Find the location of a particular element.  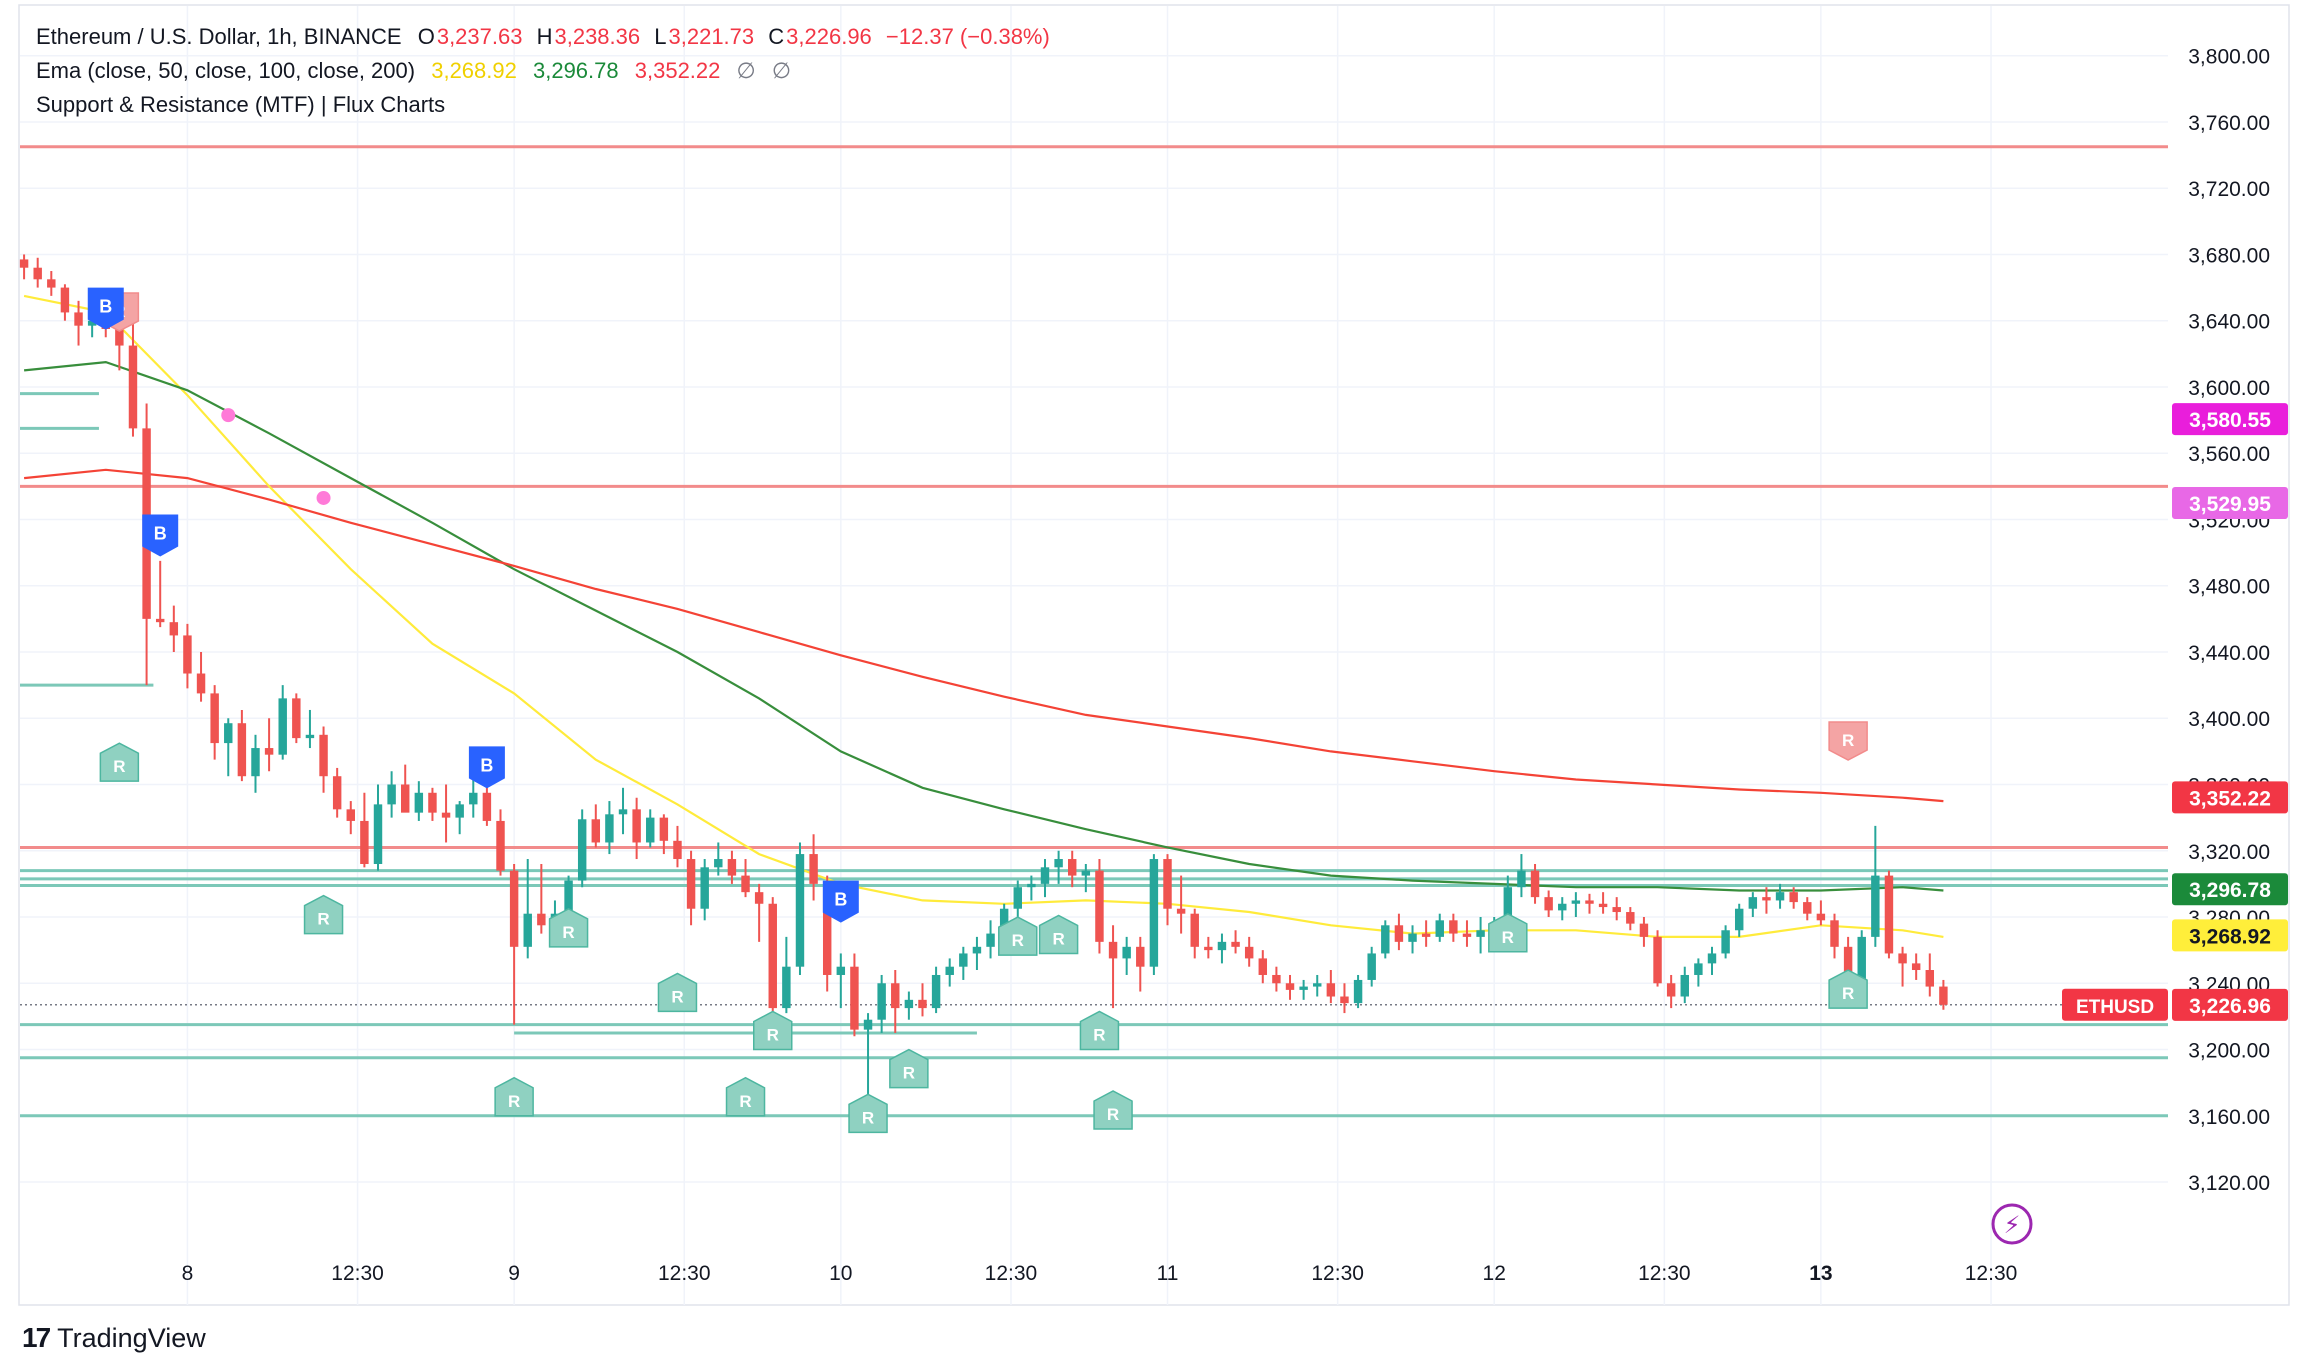

price-tag-4: 3,268.92 is located at coordinates (2230, 935).